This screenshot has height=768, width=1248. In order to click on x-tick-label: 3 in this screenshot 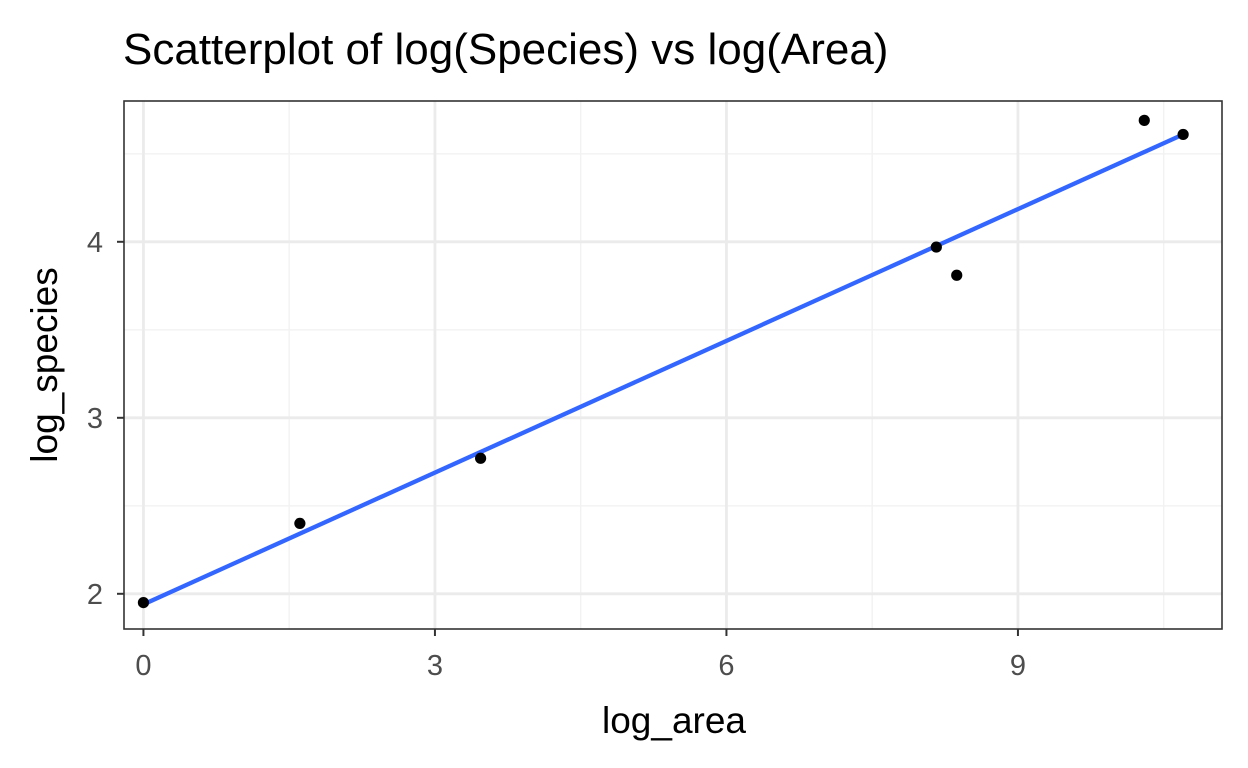, I will do `click(435, 666)`.